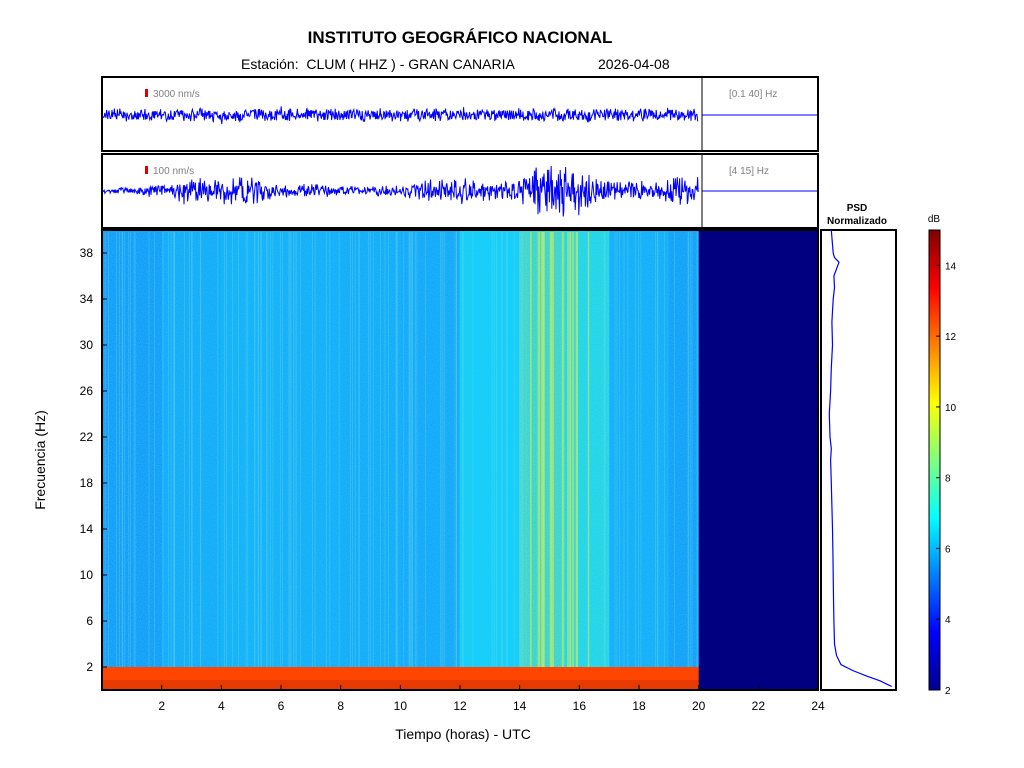 Image resolution: width=1024 pixels, height=768 pixels. Describe the element at coordinates (87, 299) in the screenshot. I see `y-tick-label: 34` at that location.